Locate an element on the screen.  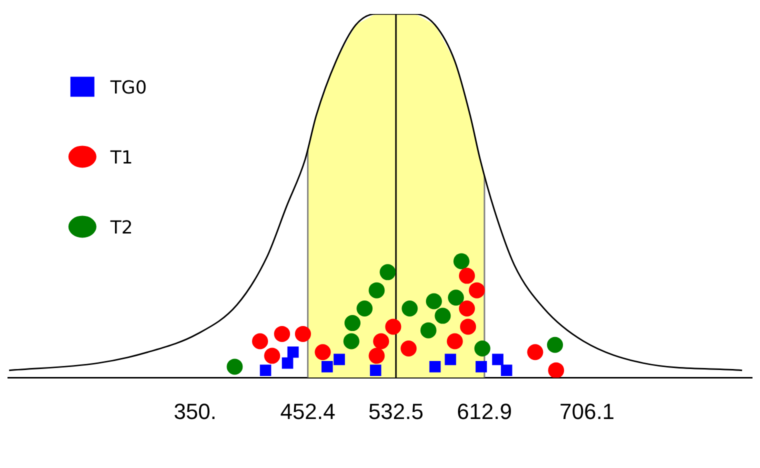
legend-label: TG0 is located at coordinates (128, 87).